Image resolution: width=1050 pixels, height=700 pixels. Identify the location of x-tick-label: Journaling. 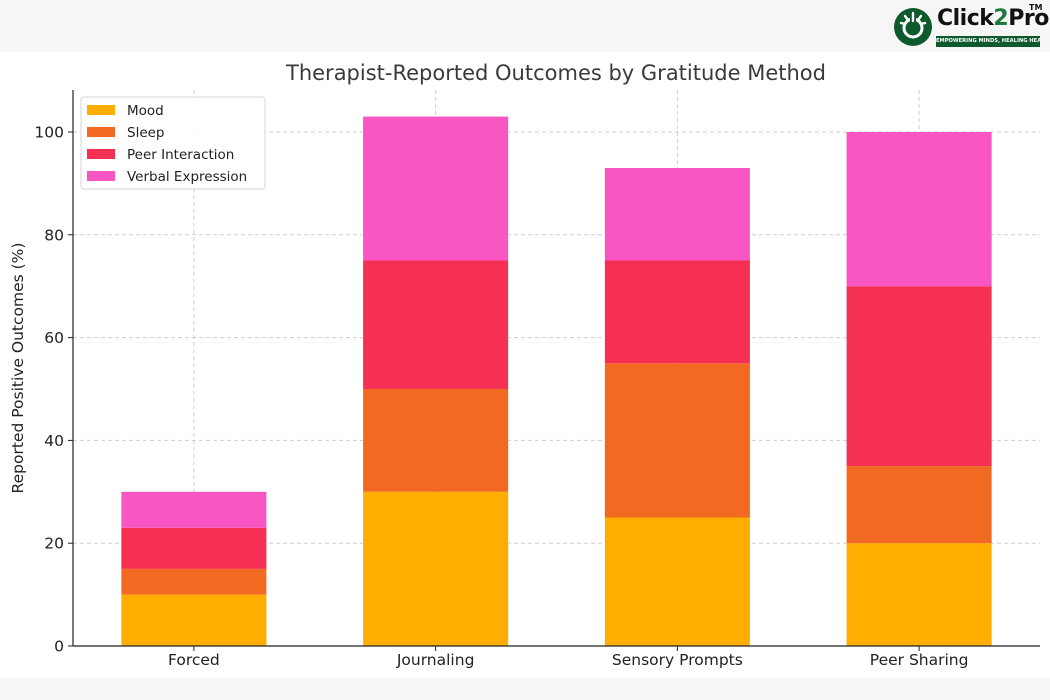
(435, 660).